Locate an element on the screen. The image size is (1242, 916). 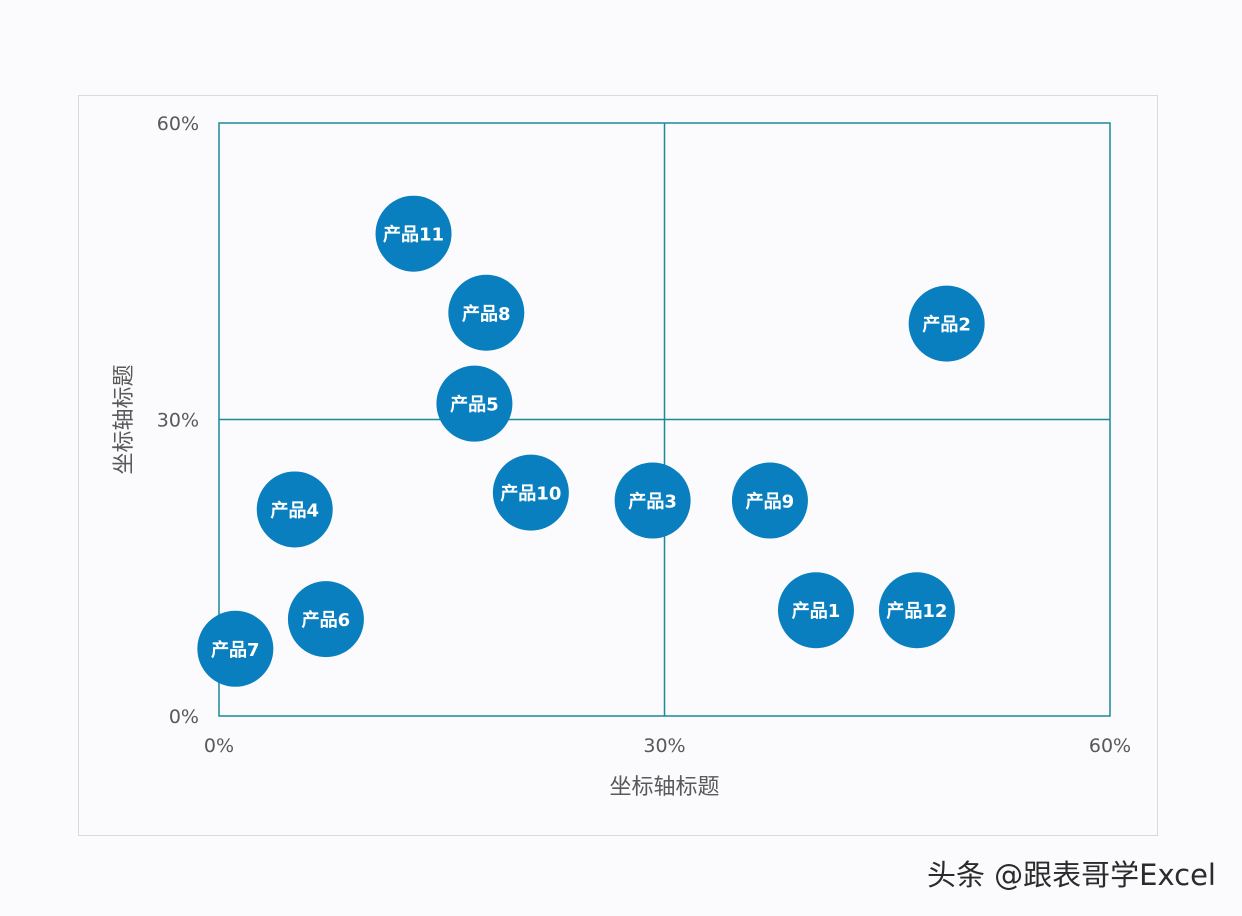
bubble-point: 产品5 is located at coordinates (474, 403).